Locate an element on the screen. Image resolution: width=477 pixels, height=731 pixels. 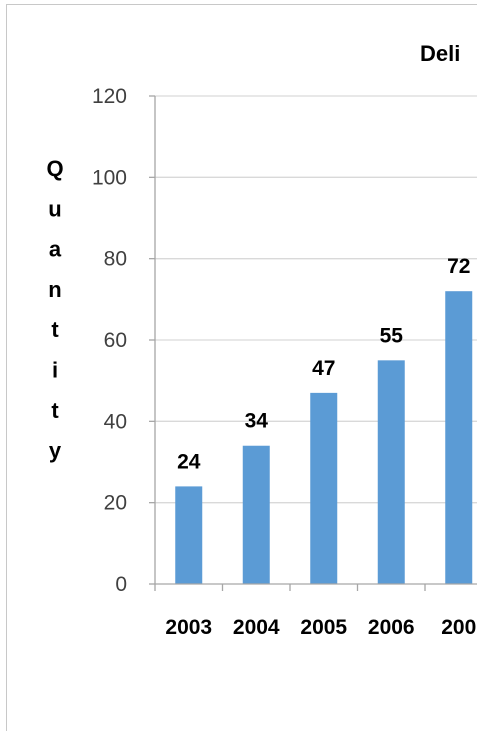
data-label: 24 is located at coordinates (189, 461).